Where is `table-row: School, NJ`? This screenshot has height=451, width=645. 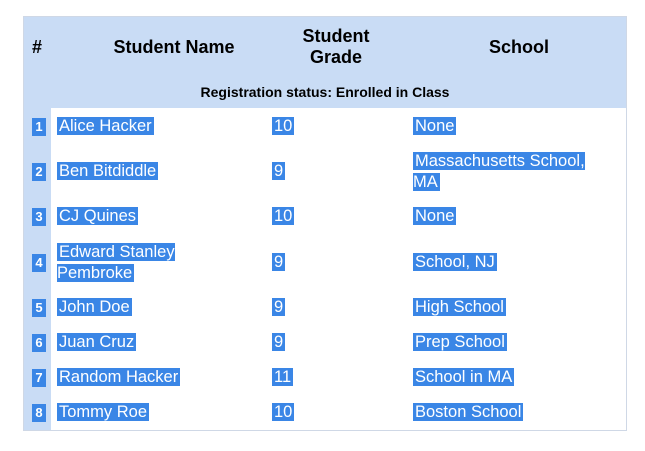 table-row: School, NJ is located at coordinates (455, 262).